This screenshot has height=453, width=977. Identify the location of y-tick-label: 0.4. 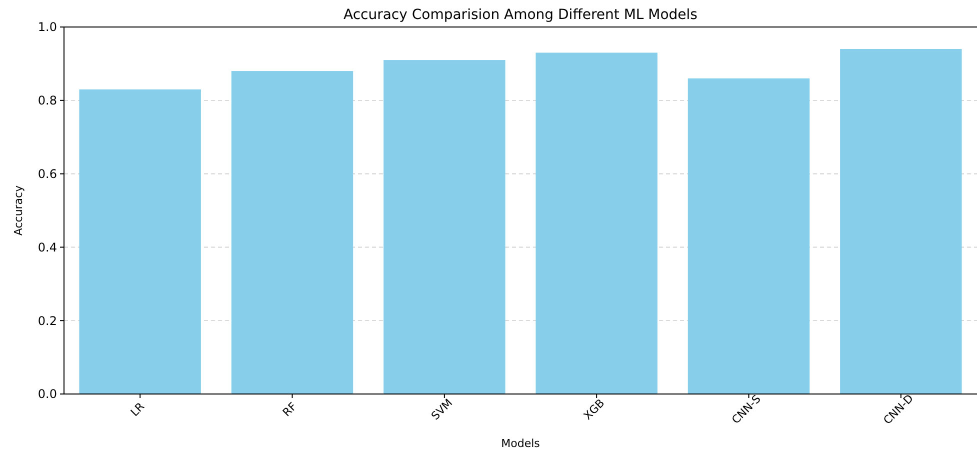
(47, 247).